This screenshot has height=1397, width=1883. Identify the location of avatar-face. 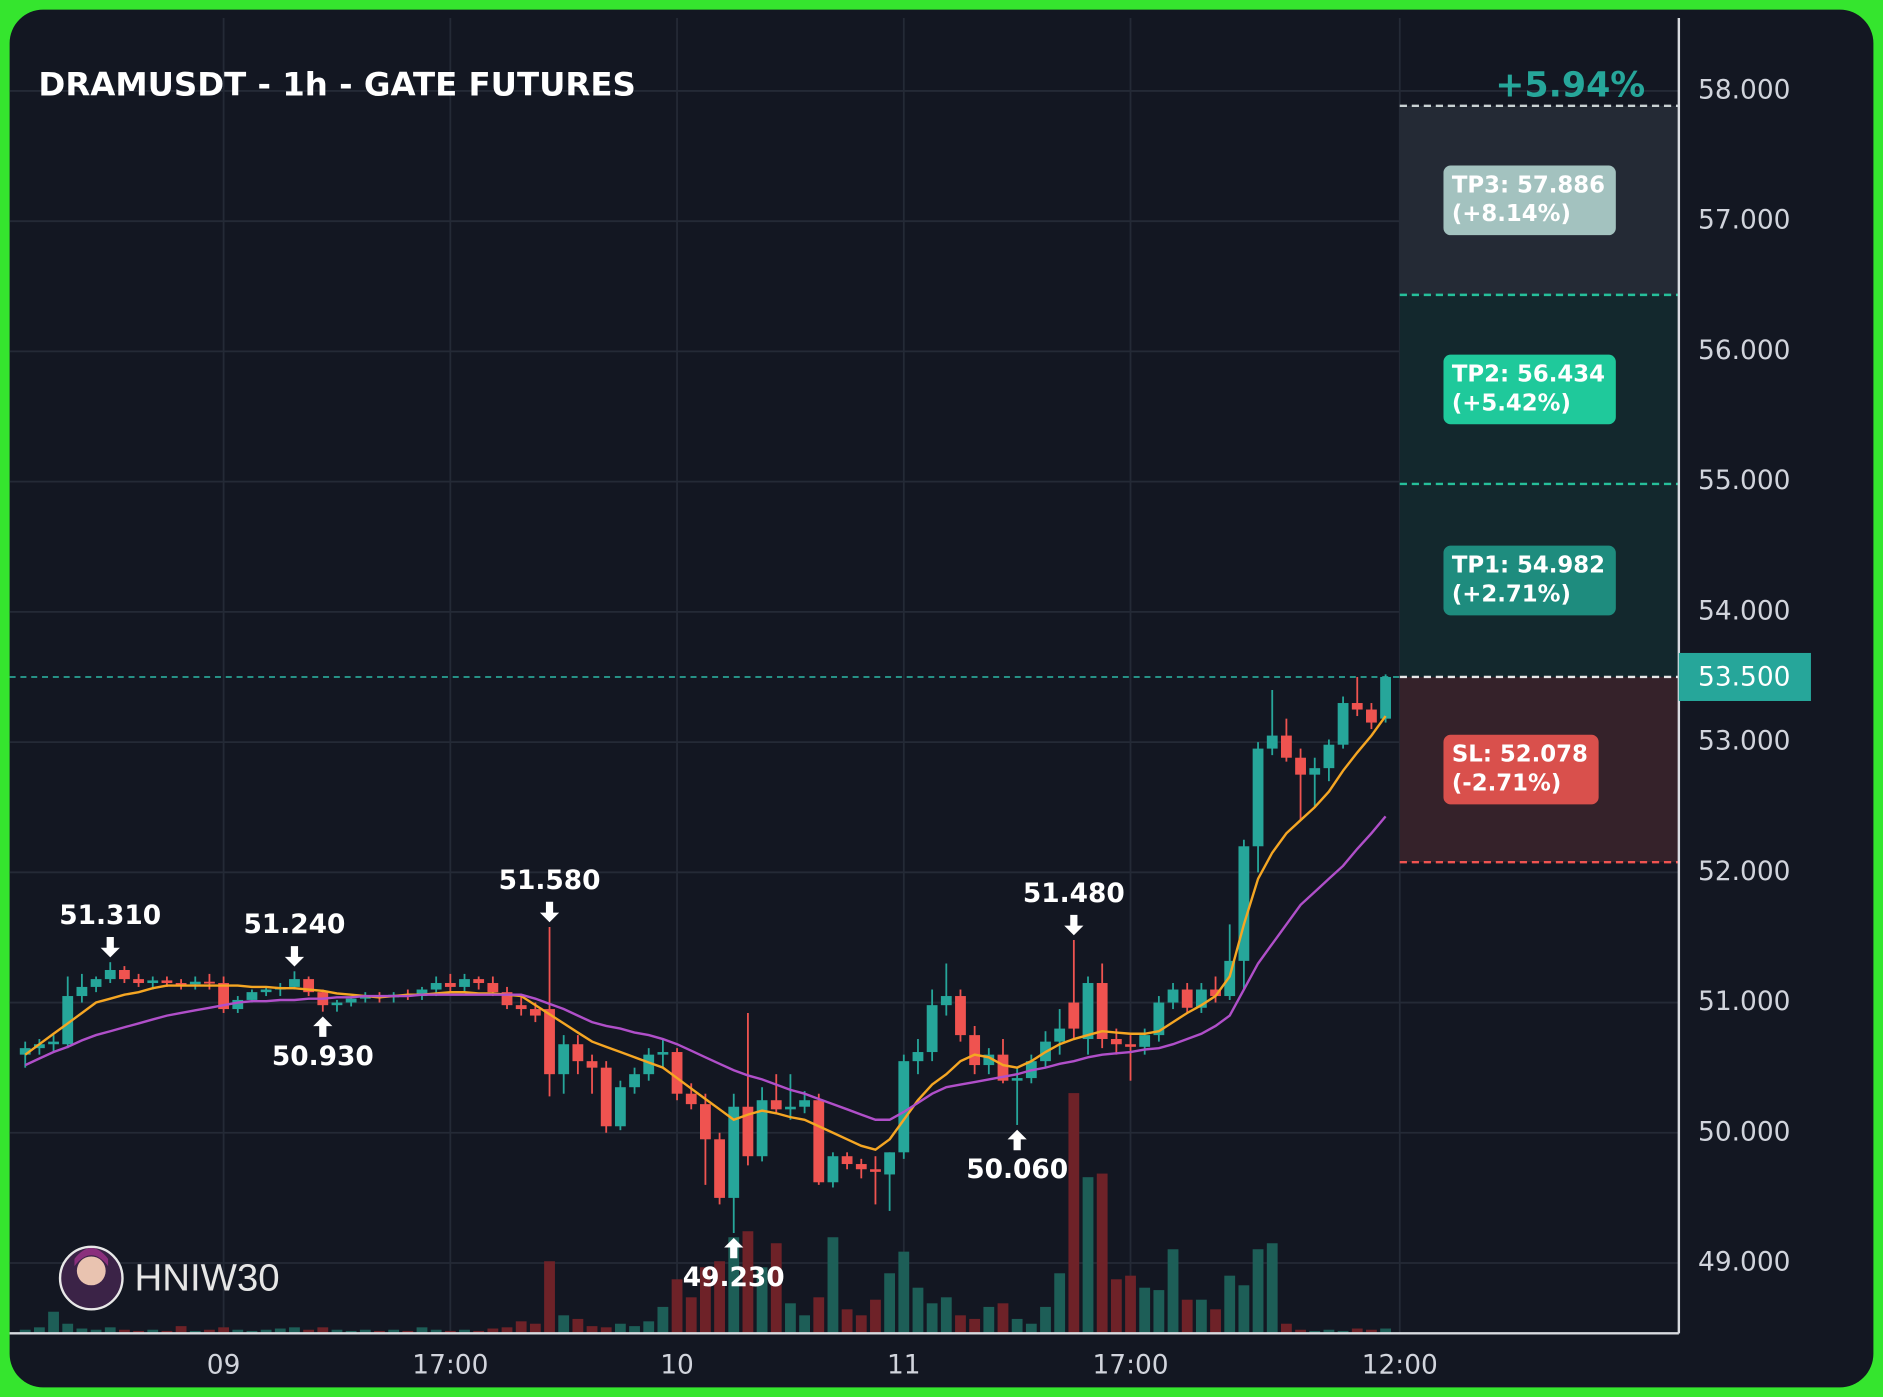
(91, 1271).